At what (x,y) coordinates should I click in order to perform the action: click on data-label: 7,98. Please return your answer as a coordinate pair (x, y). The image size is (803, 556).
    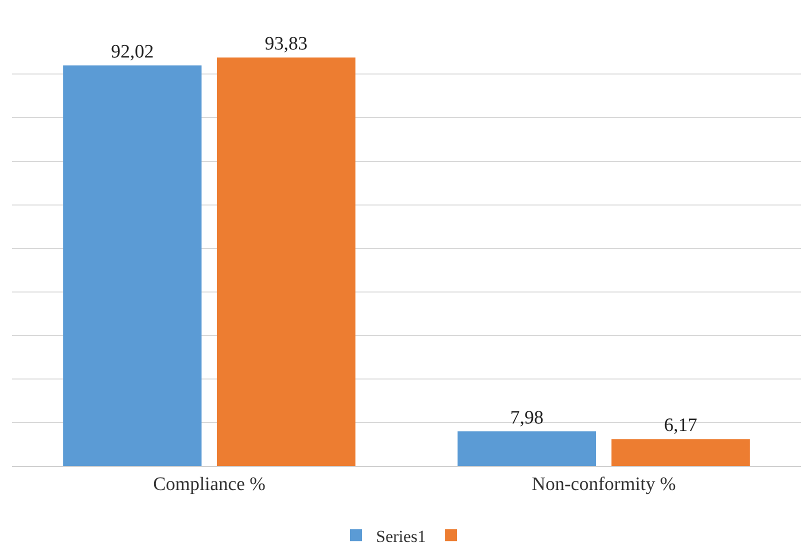
    Looking at the image, I should click on (527, 417).